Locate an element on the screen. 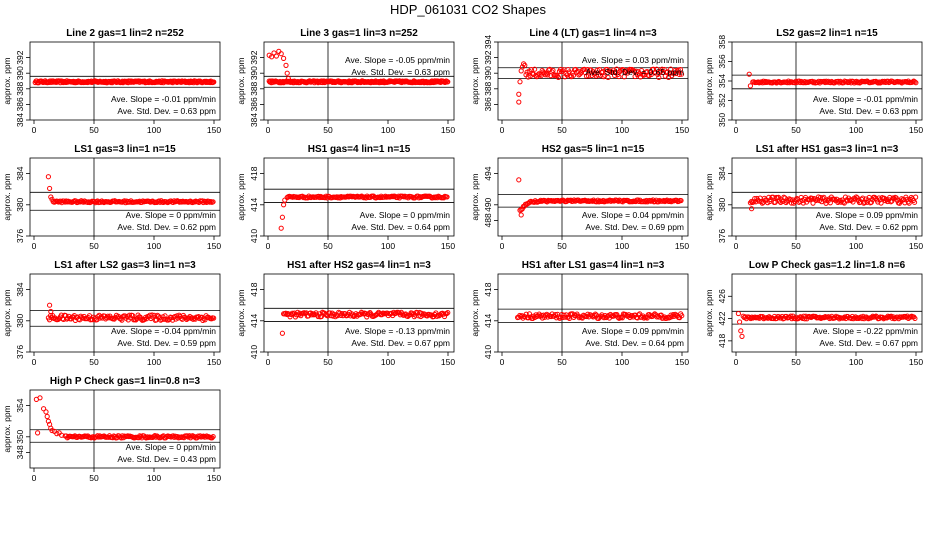 This screenshot has height=540, width=936. slope-annotation: Ave. Slope = 0.04 ppm/min is located at coordinates (633, 215).